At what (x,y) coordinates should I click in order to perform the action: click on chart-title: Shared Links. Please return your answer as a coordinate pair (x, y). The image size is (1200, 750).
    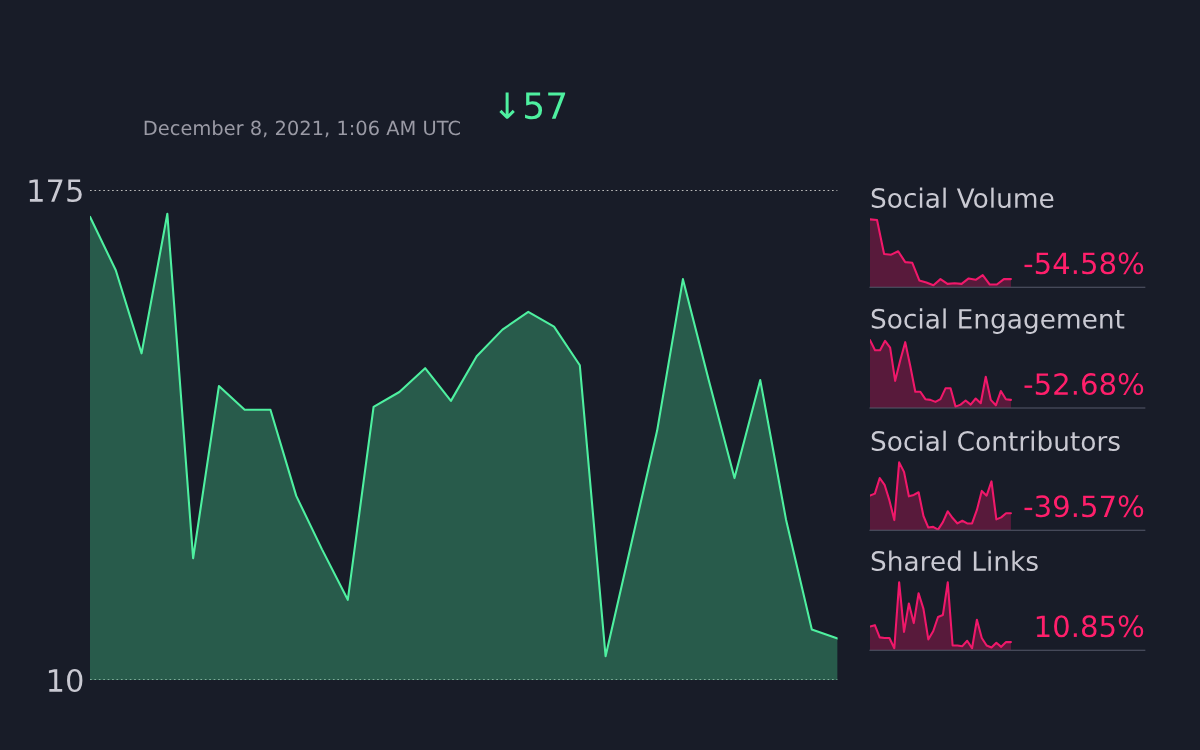
    Looking at the image, I should click on (954, 561).